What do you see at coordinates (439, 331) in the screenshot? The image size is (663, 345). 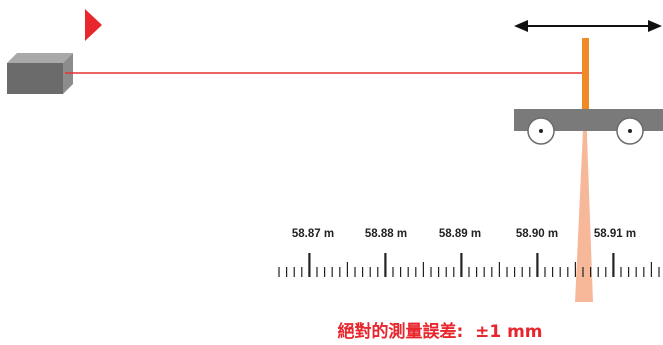 I see `measurement-error-caption: 絕對的測量誤差: ±1 mm` at bounding box center [439, 331].